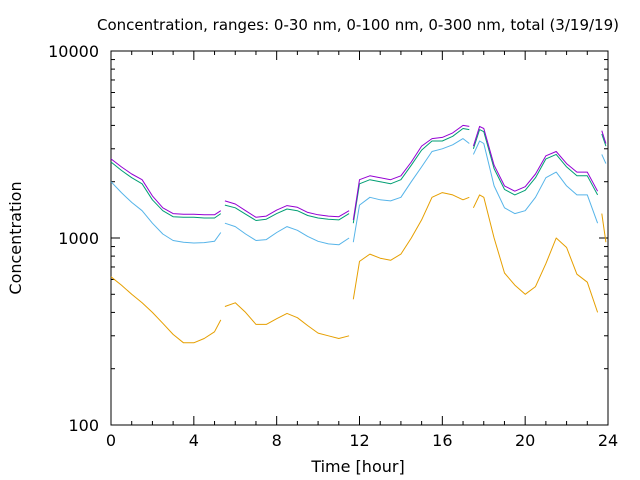 The width and height of the screenshot is (640, 480). I want to click on x-tick-label: 0, so click(111, 440).